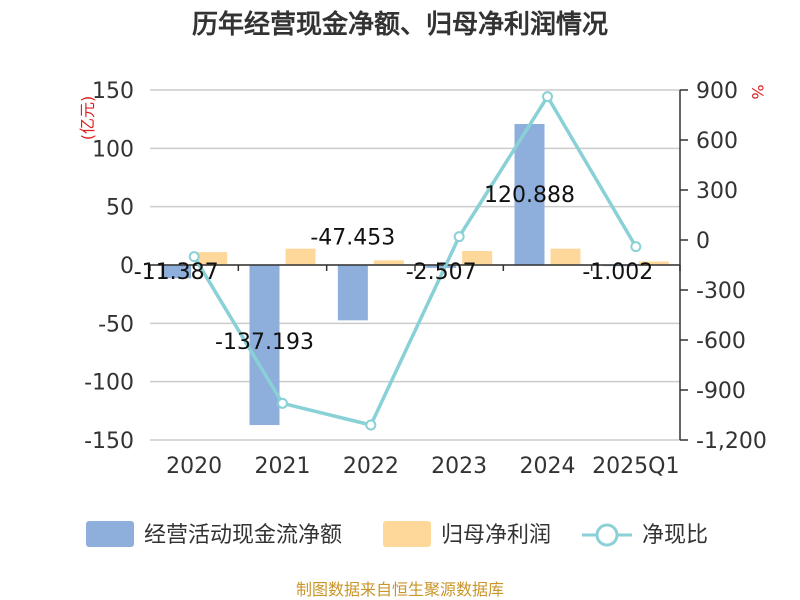  I want to click on y-right-tick-label: 300, so click(717, 191).